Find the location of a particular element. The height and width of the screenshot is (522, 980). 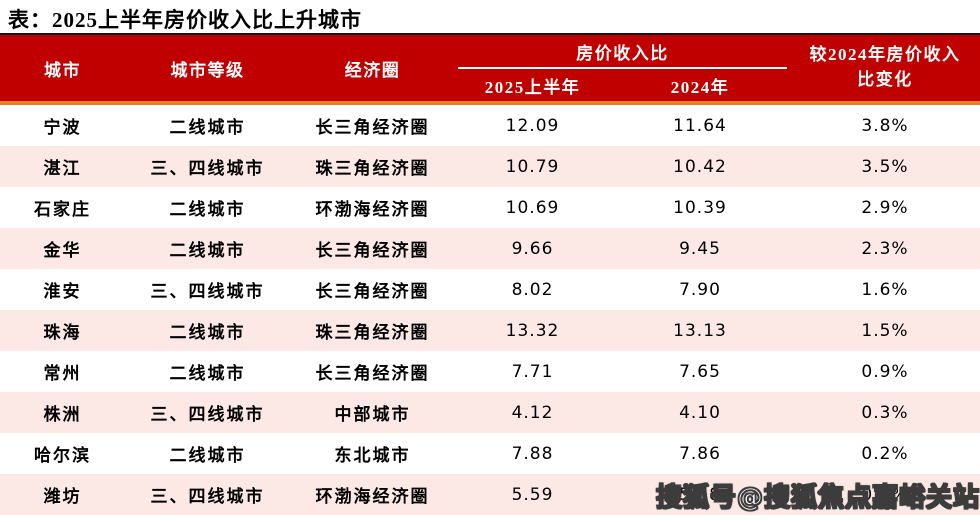

cell-ratio-2025: 10.69 is located at coordinates (532, 207).